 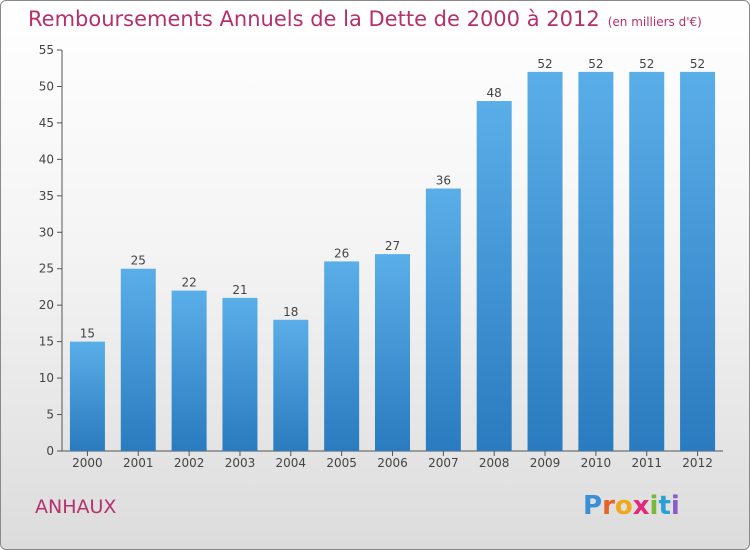 I want to click on y-tick-label: 50, so click(x=46, y=86).